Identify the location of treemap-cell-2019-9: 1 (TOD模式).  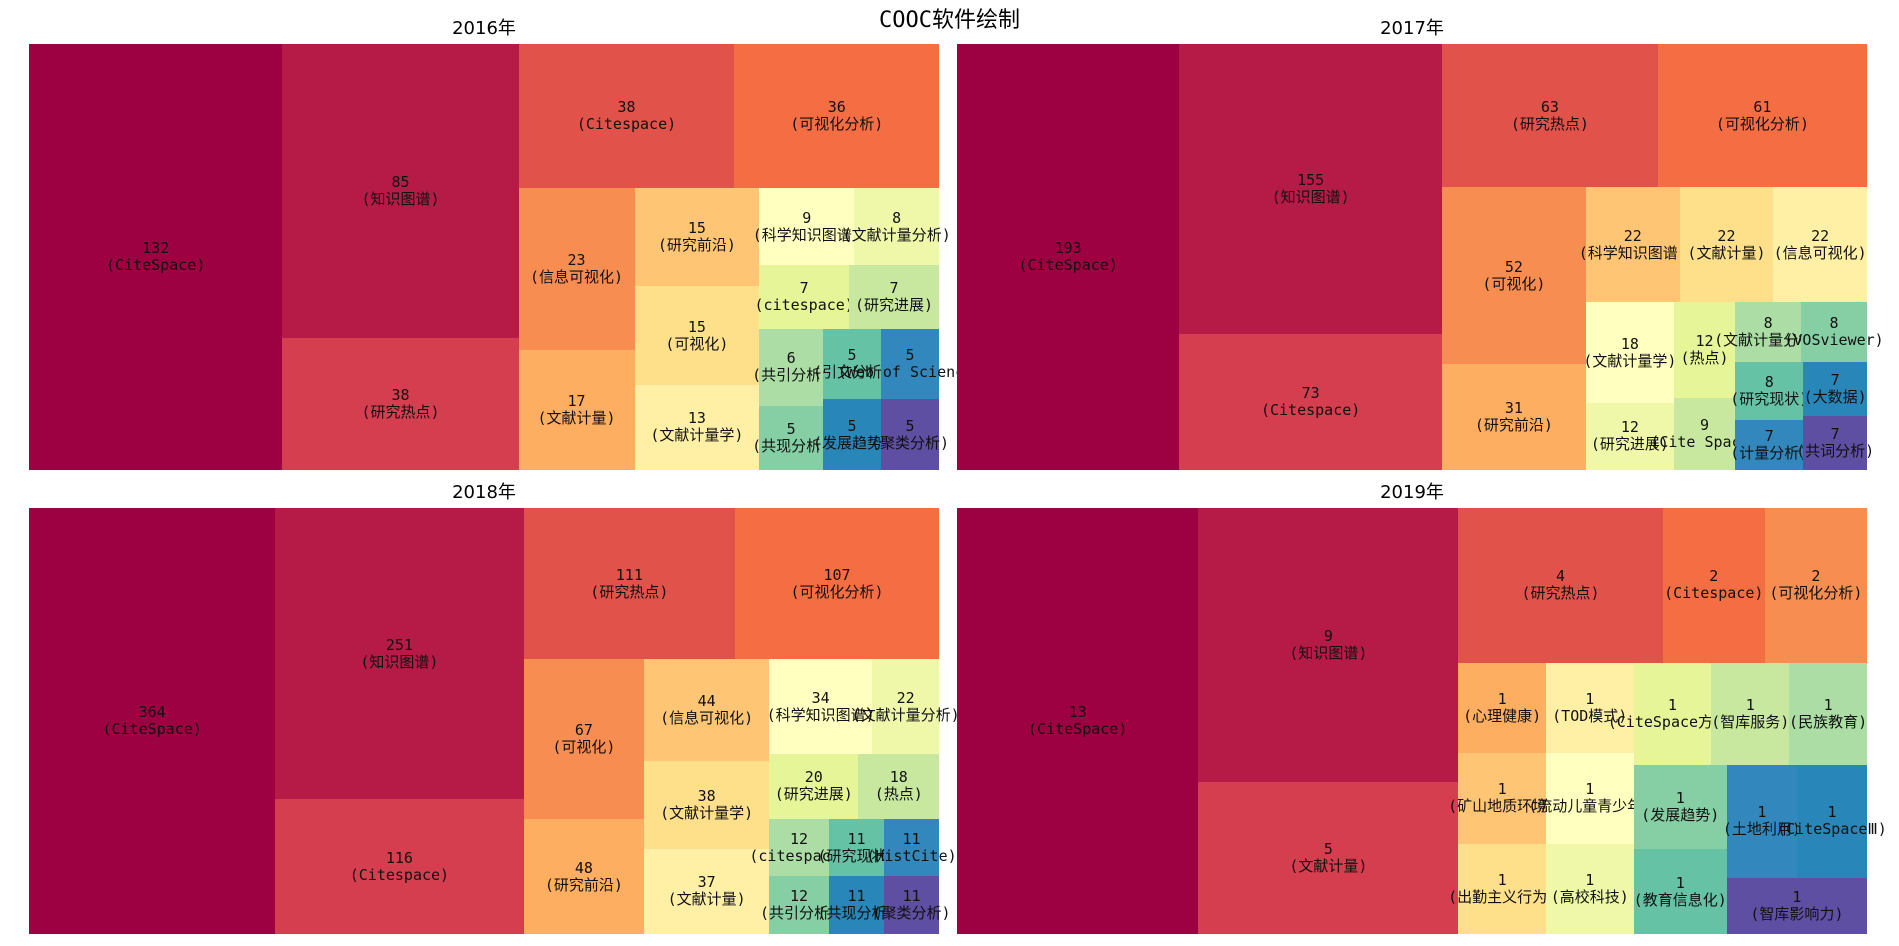
(1589, 708).